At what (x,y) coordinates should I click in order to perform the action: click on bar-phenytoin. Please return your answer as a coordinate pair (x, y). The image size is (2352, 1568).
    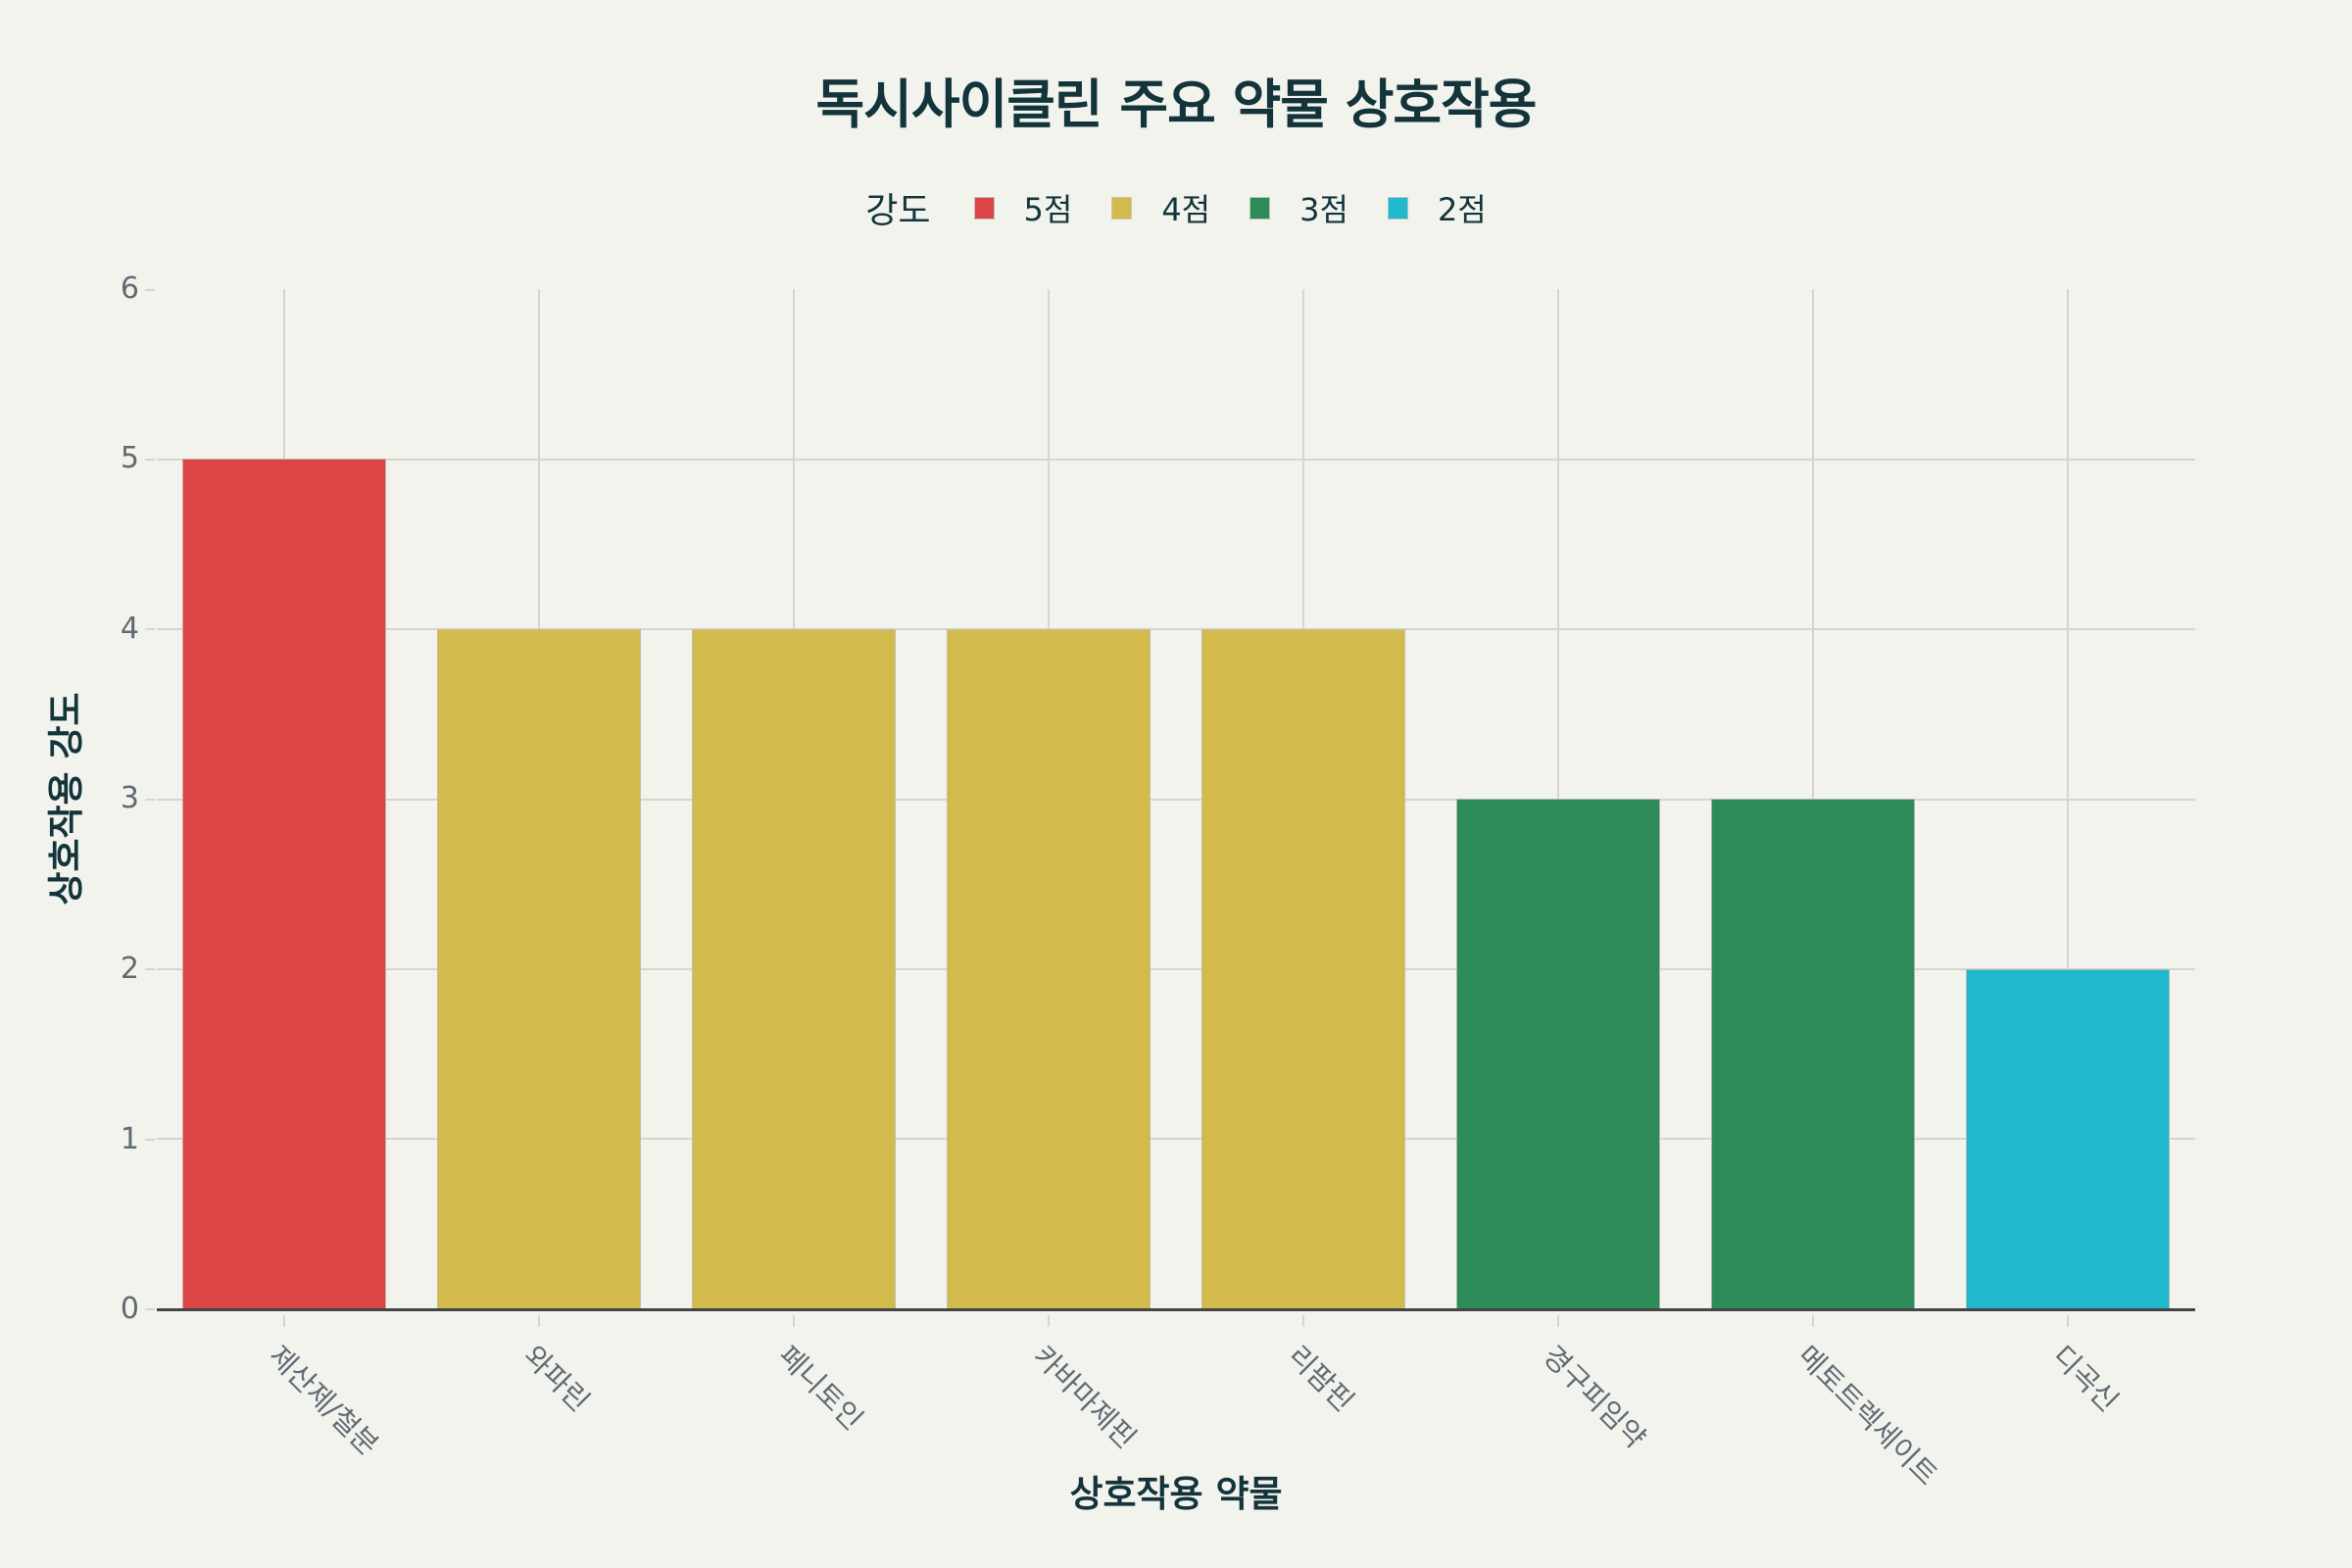
    Looking at the image, I should click on (794, 969).